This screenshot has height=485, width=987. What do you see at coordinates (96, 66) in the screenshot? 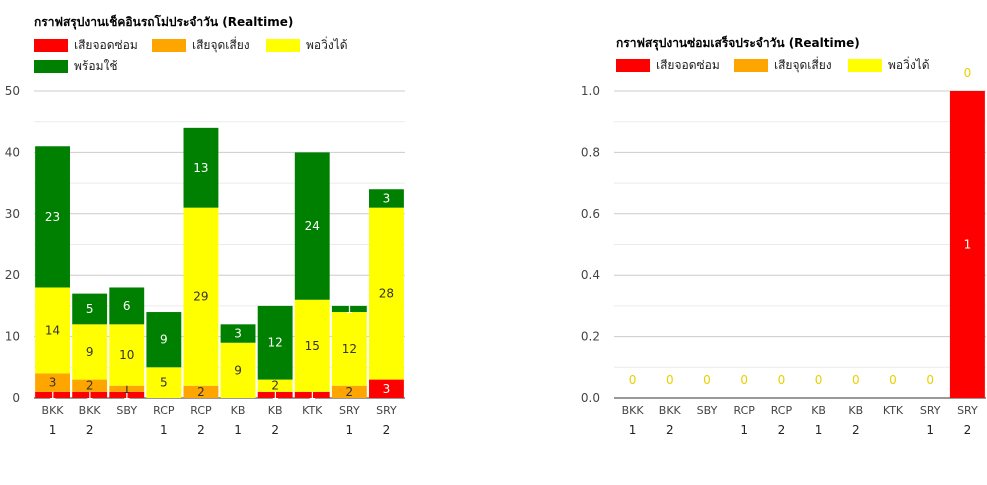
I see `legend-label: พร้อมใช้` at bounding box center [96, 66].